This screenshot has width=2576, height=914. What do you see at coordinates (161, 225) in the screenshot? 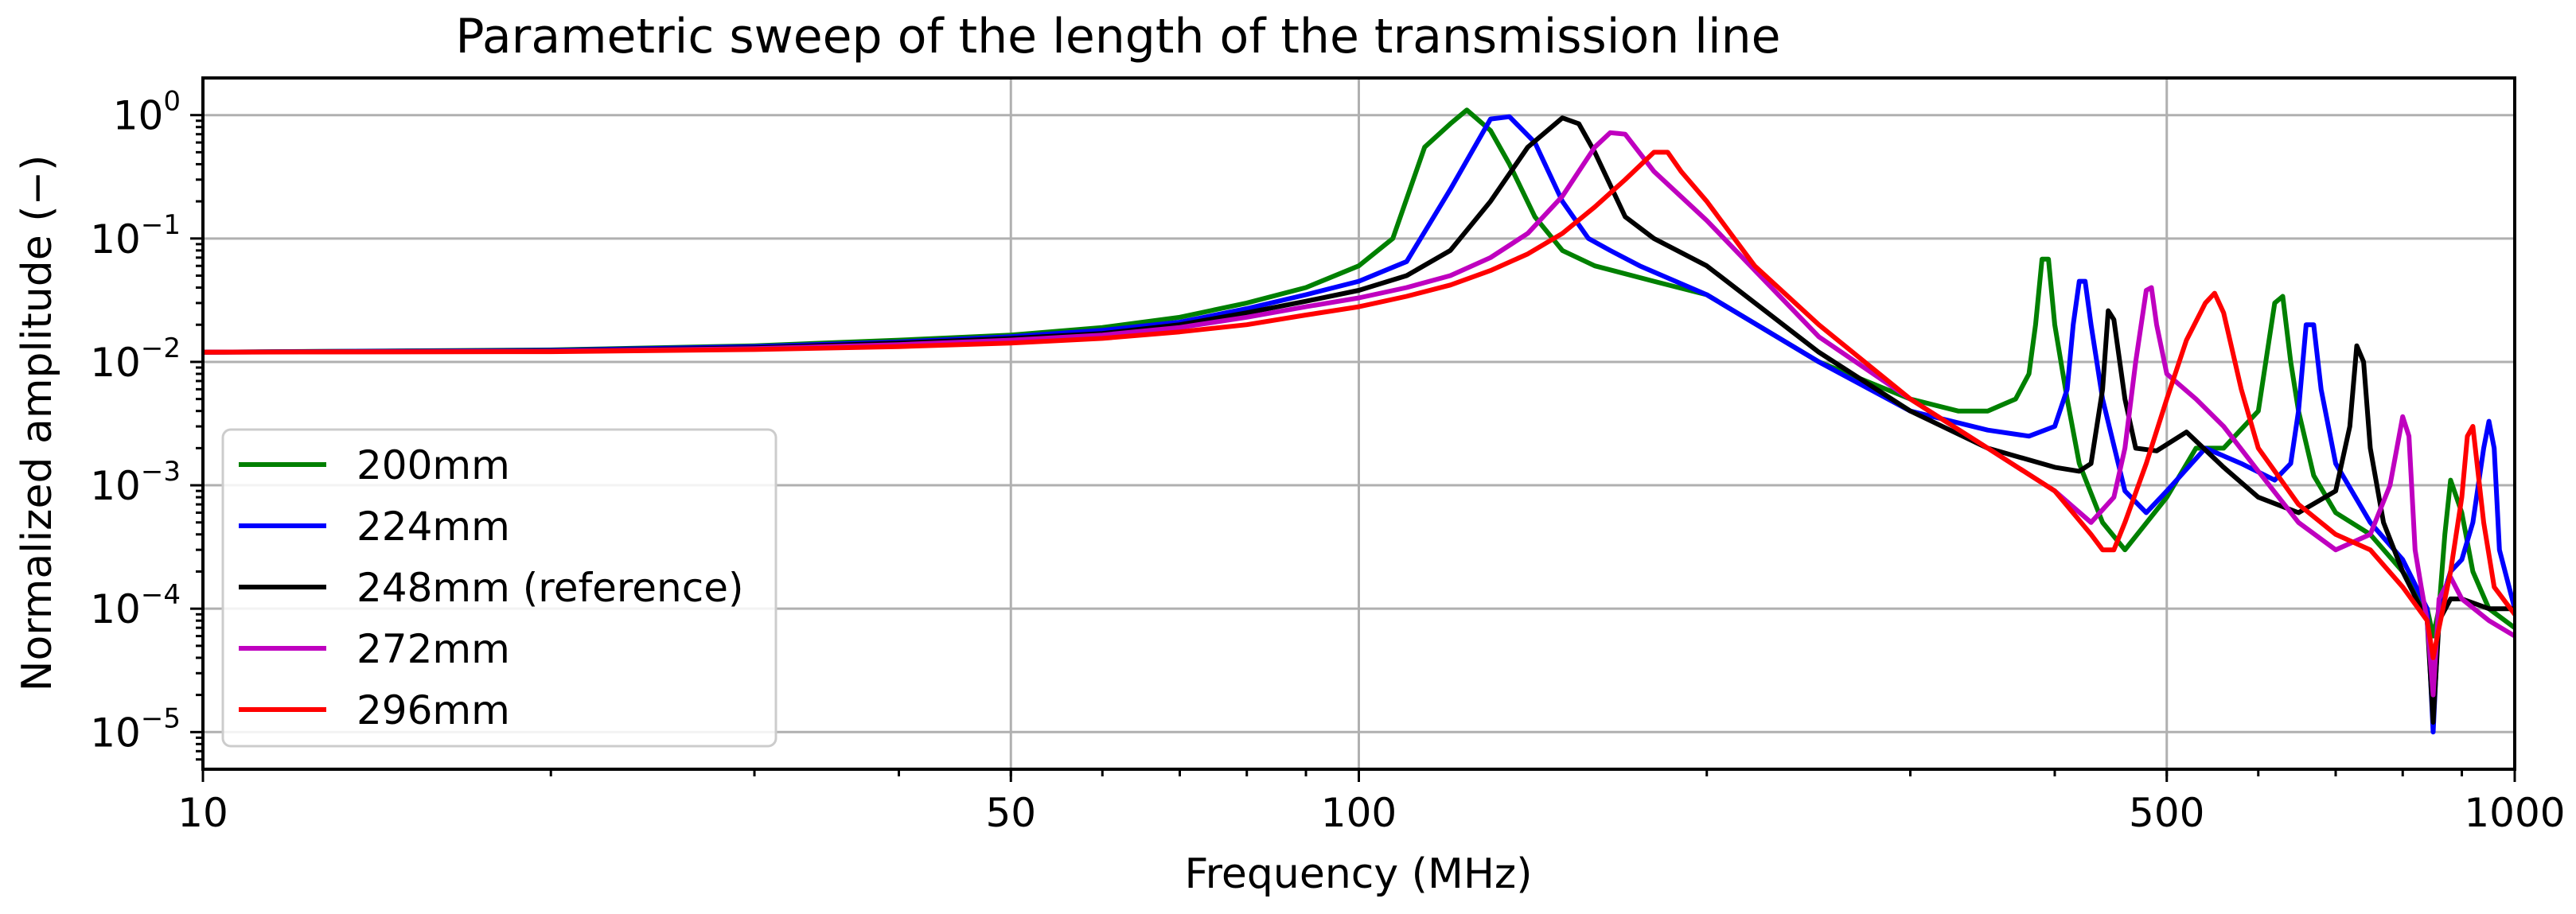
I see `y-tick-exponent: −1` at bounding box center [161, 225].